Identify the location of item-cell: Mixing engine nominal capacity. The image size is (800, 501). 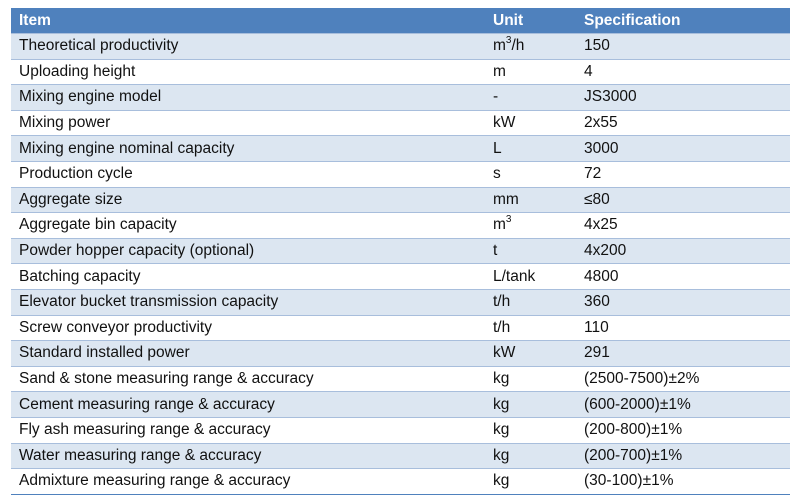
(127, 148).